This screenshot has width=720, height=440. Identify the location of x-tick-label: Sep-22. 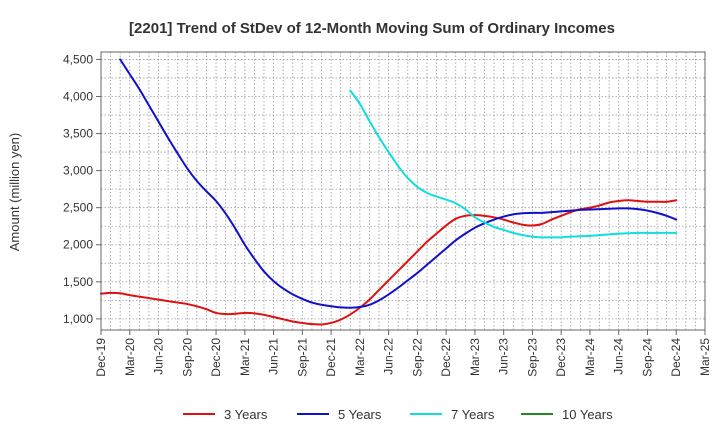
(417, 357).